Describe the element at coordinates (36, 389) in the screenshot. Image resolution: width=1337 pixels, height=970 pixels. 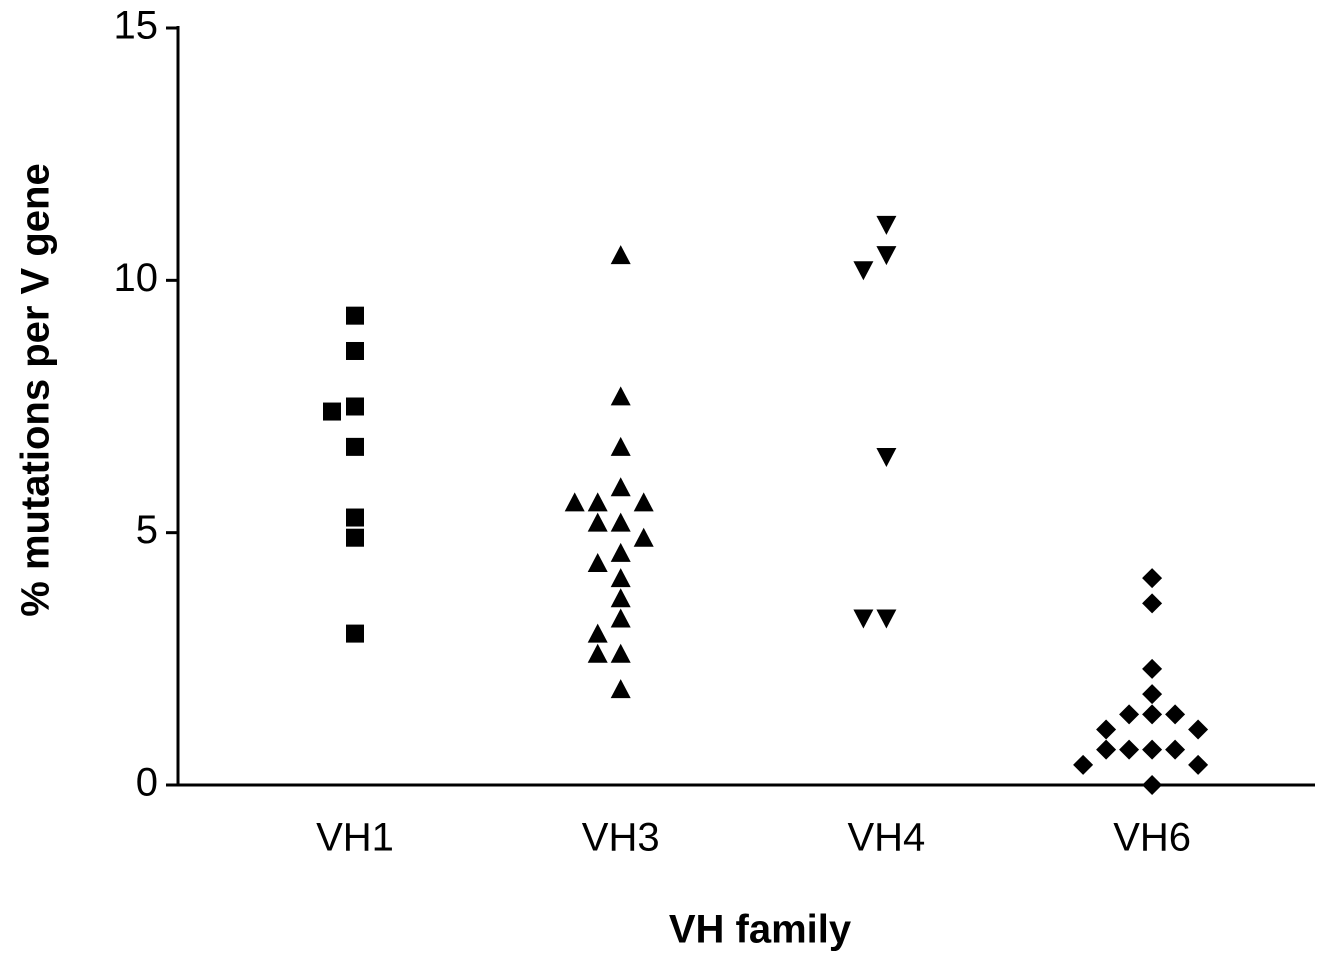
I see `y-axis-title: % mutations per V gene` at that location.